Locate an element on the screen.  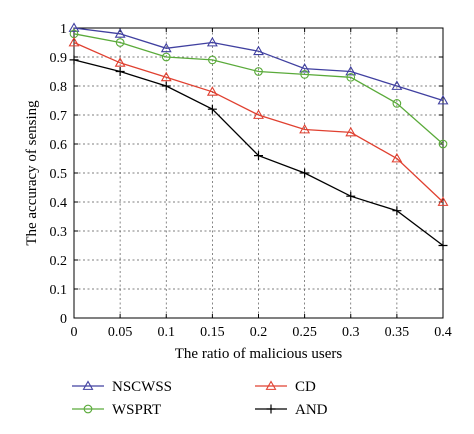
legend-label-wsprt: WSPRT is located at coordinates (136, 410).